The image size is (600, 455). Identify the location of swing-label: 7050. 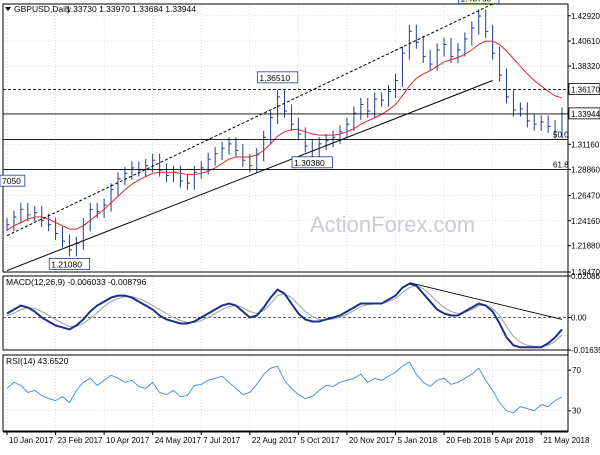
(11, 181).